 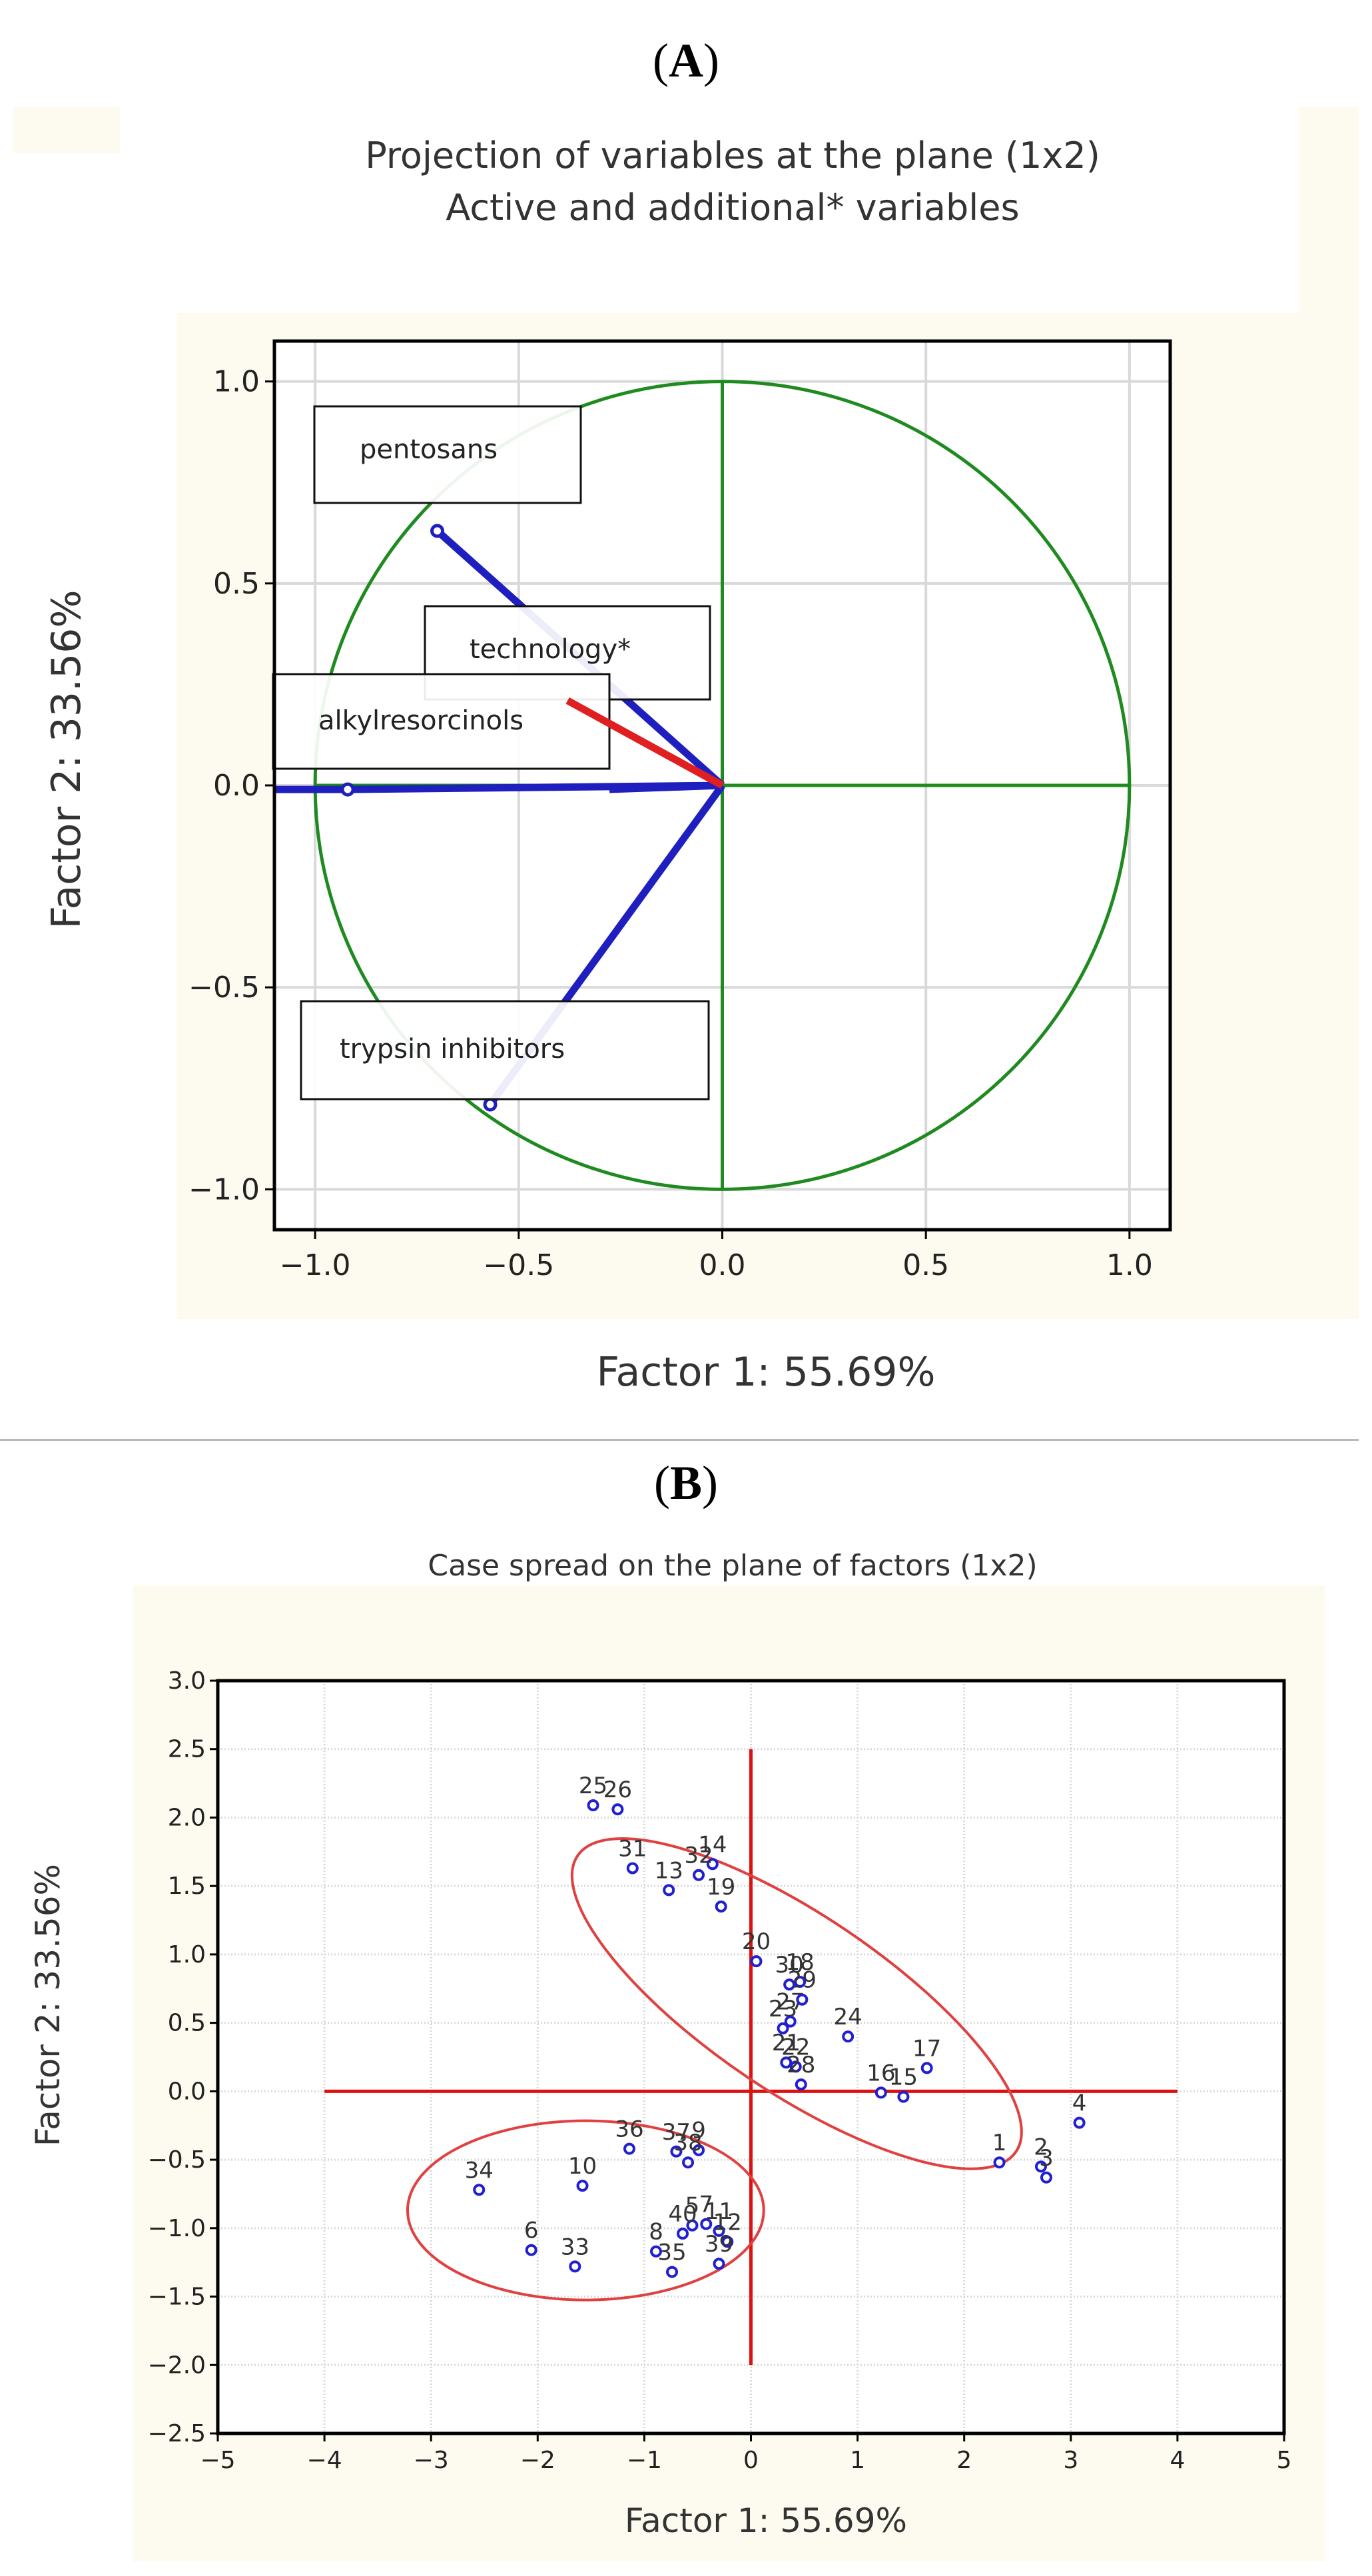 I want to click on panel-a-x-tick-label: 0.0, so click(x=722, y=1265).